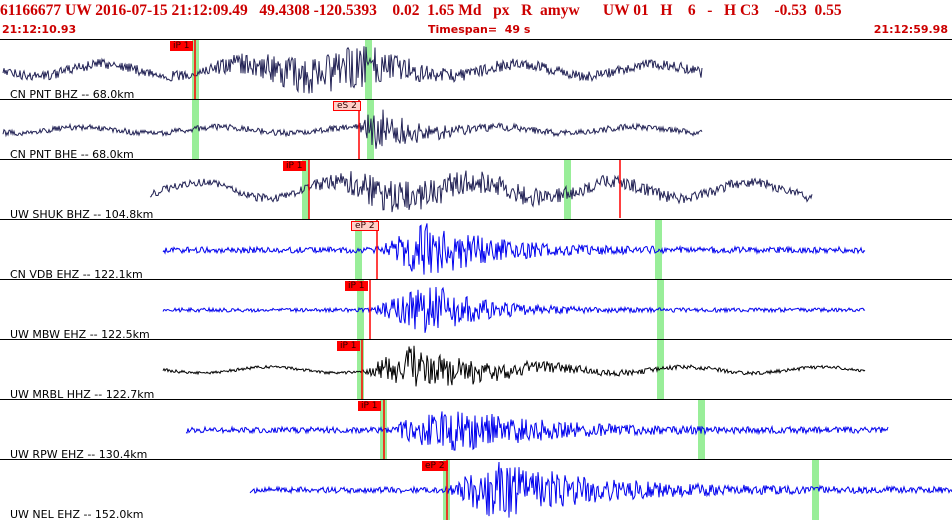 The image size is (952, 520). Describe the element at coordinates (347, 106) in the screenshot. I see `phase-pick-label: eS 2` at that location.